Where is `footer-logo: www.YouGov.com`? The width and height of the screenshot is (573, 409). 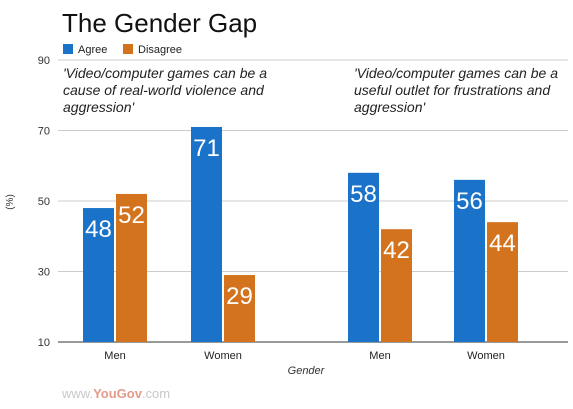
footer-logo: www.YouGov.com is located at coordinates (115, 393).